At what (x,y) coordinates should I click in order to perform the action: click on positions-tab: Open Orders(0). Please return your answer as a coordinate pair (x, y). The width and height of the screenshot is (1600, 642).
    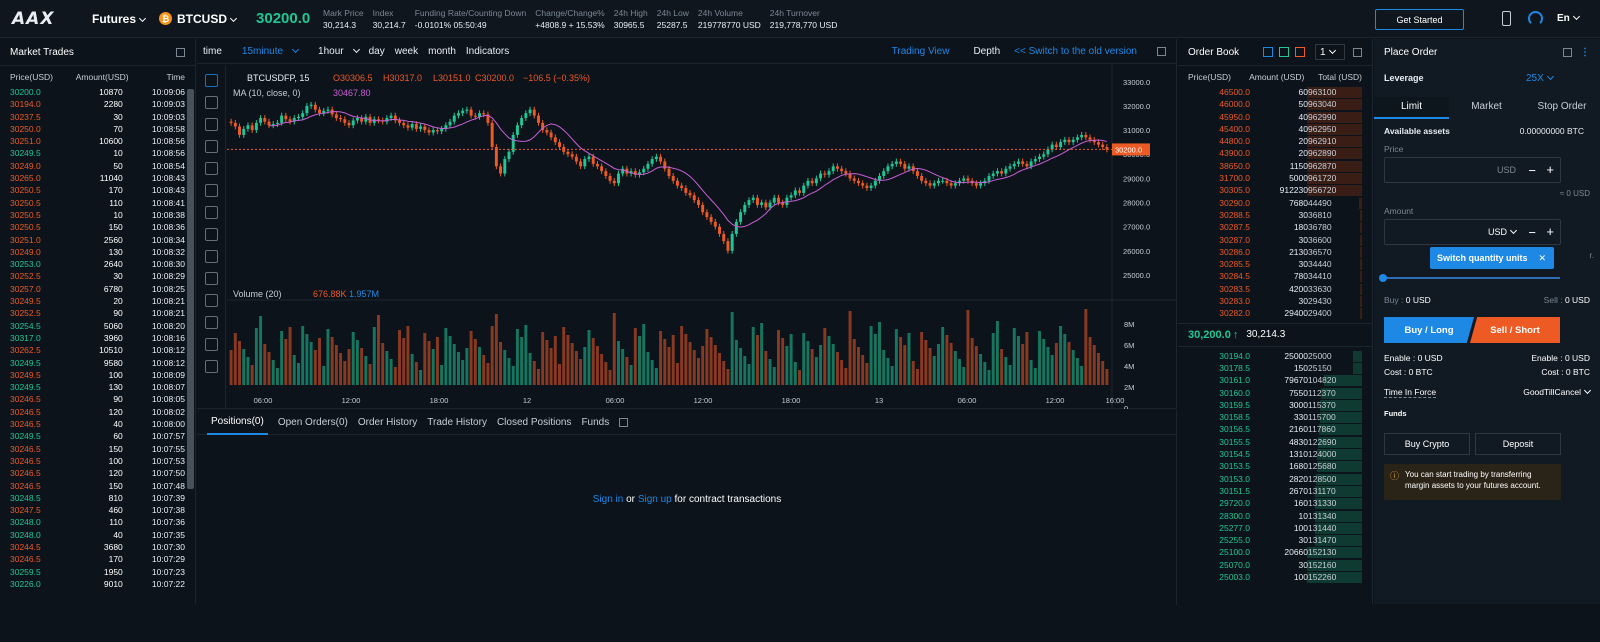
    Looking at the image, I should click on (312, 422).